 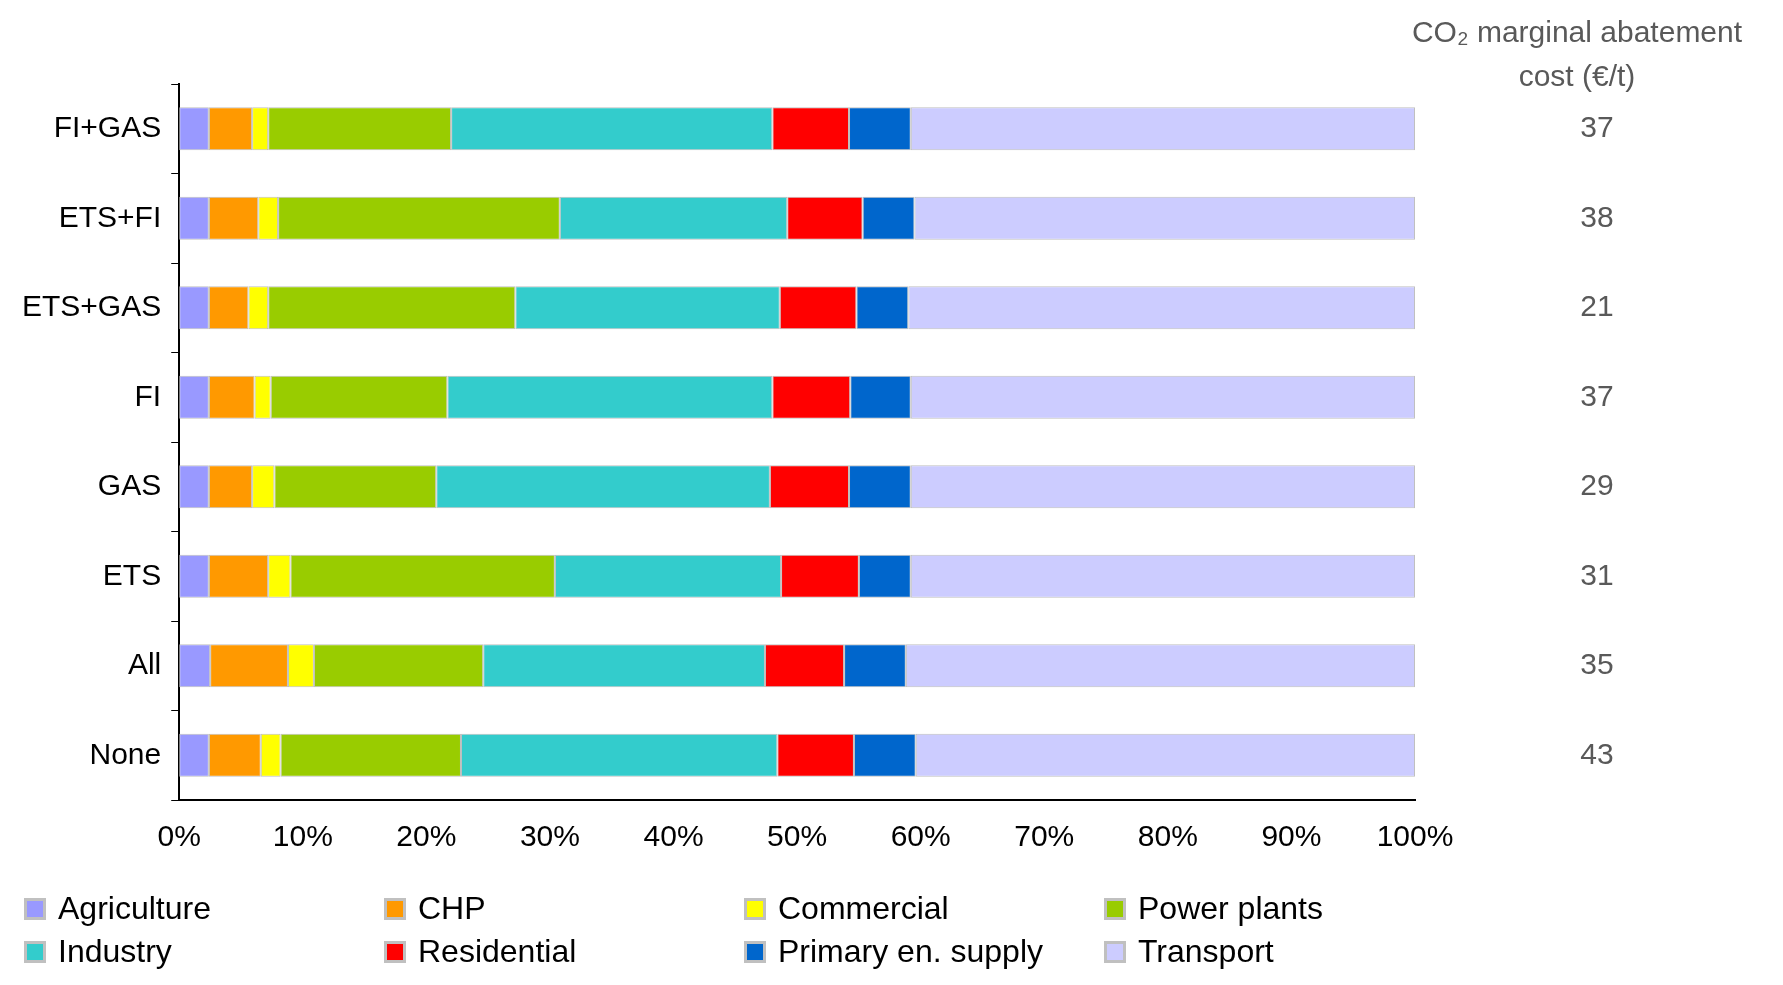 What do you see at coordinates (1597, 753) in the screenshot?
I see `text: 43` at bounding box center [1597, 753].